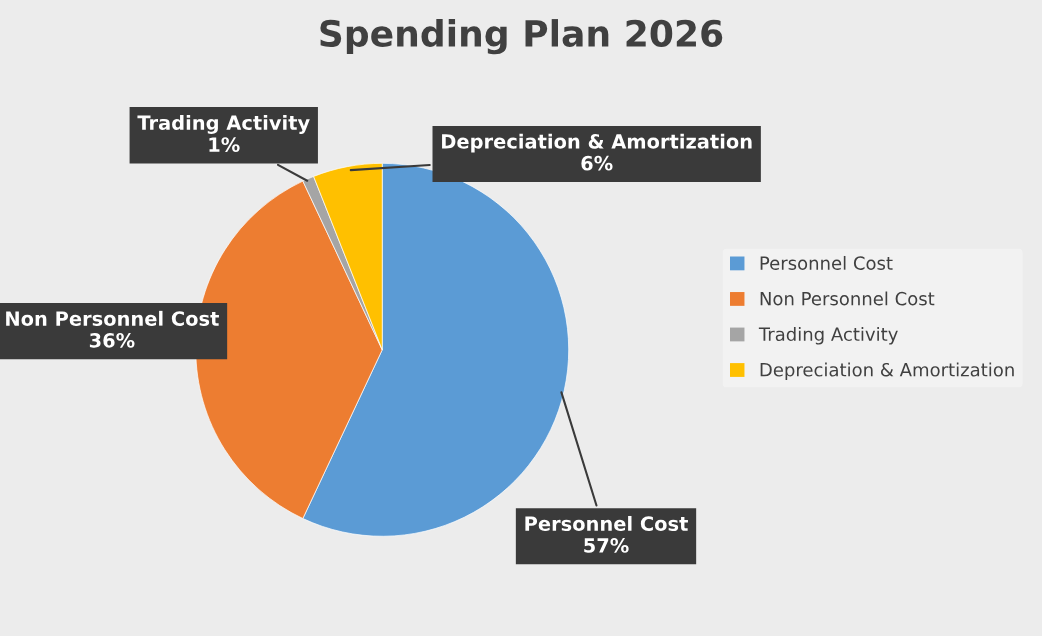 This screenshot has height=636, width=1042. Describe the element at coordinates (112, 340) in the screenshot. I see `data-label: 36%` at that location.